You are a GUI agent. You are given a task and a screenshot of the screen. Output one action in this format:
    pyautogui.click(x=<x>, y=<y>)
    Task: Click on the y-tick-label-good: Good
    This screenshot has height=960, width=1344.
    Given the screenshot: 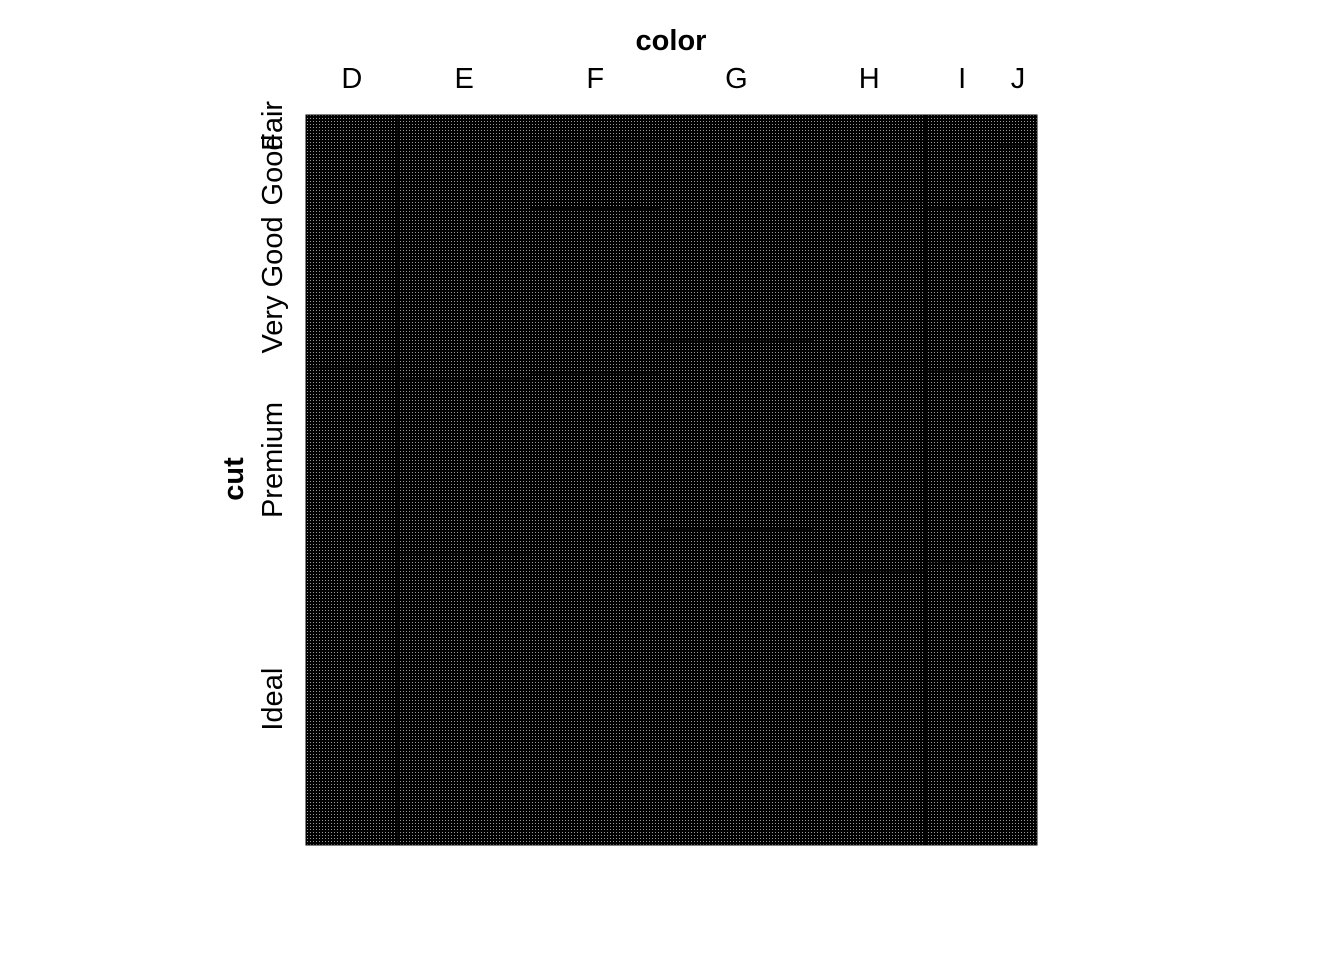 What is the action you would take?
    pyautogui.click(x=273, y=170)
    